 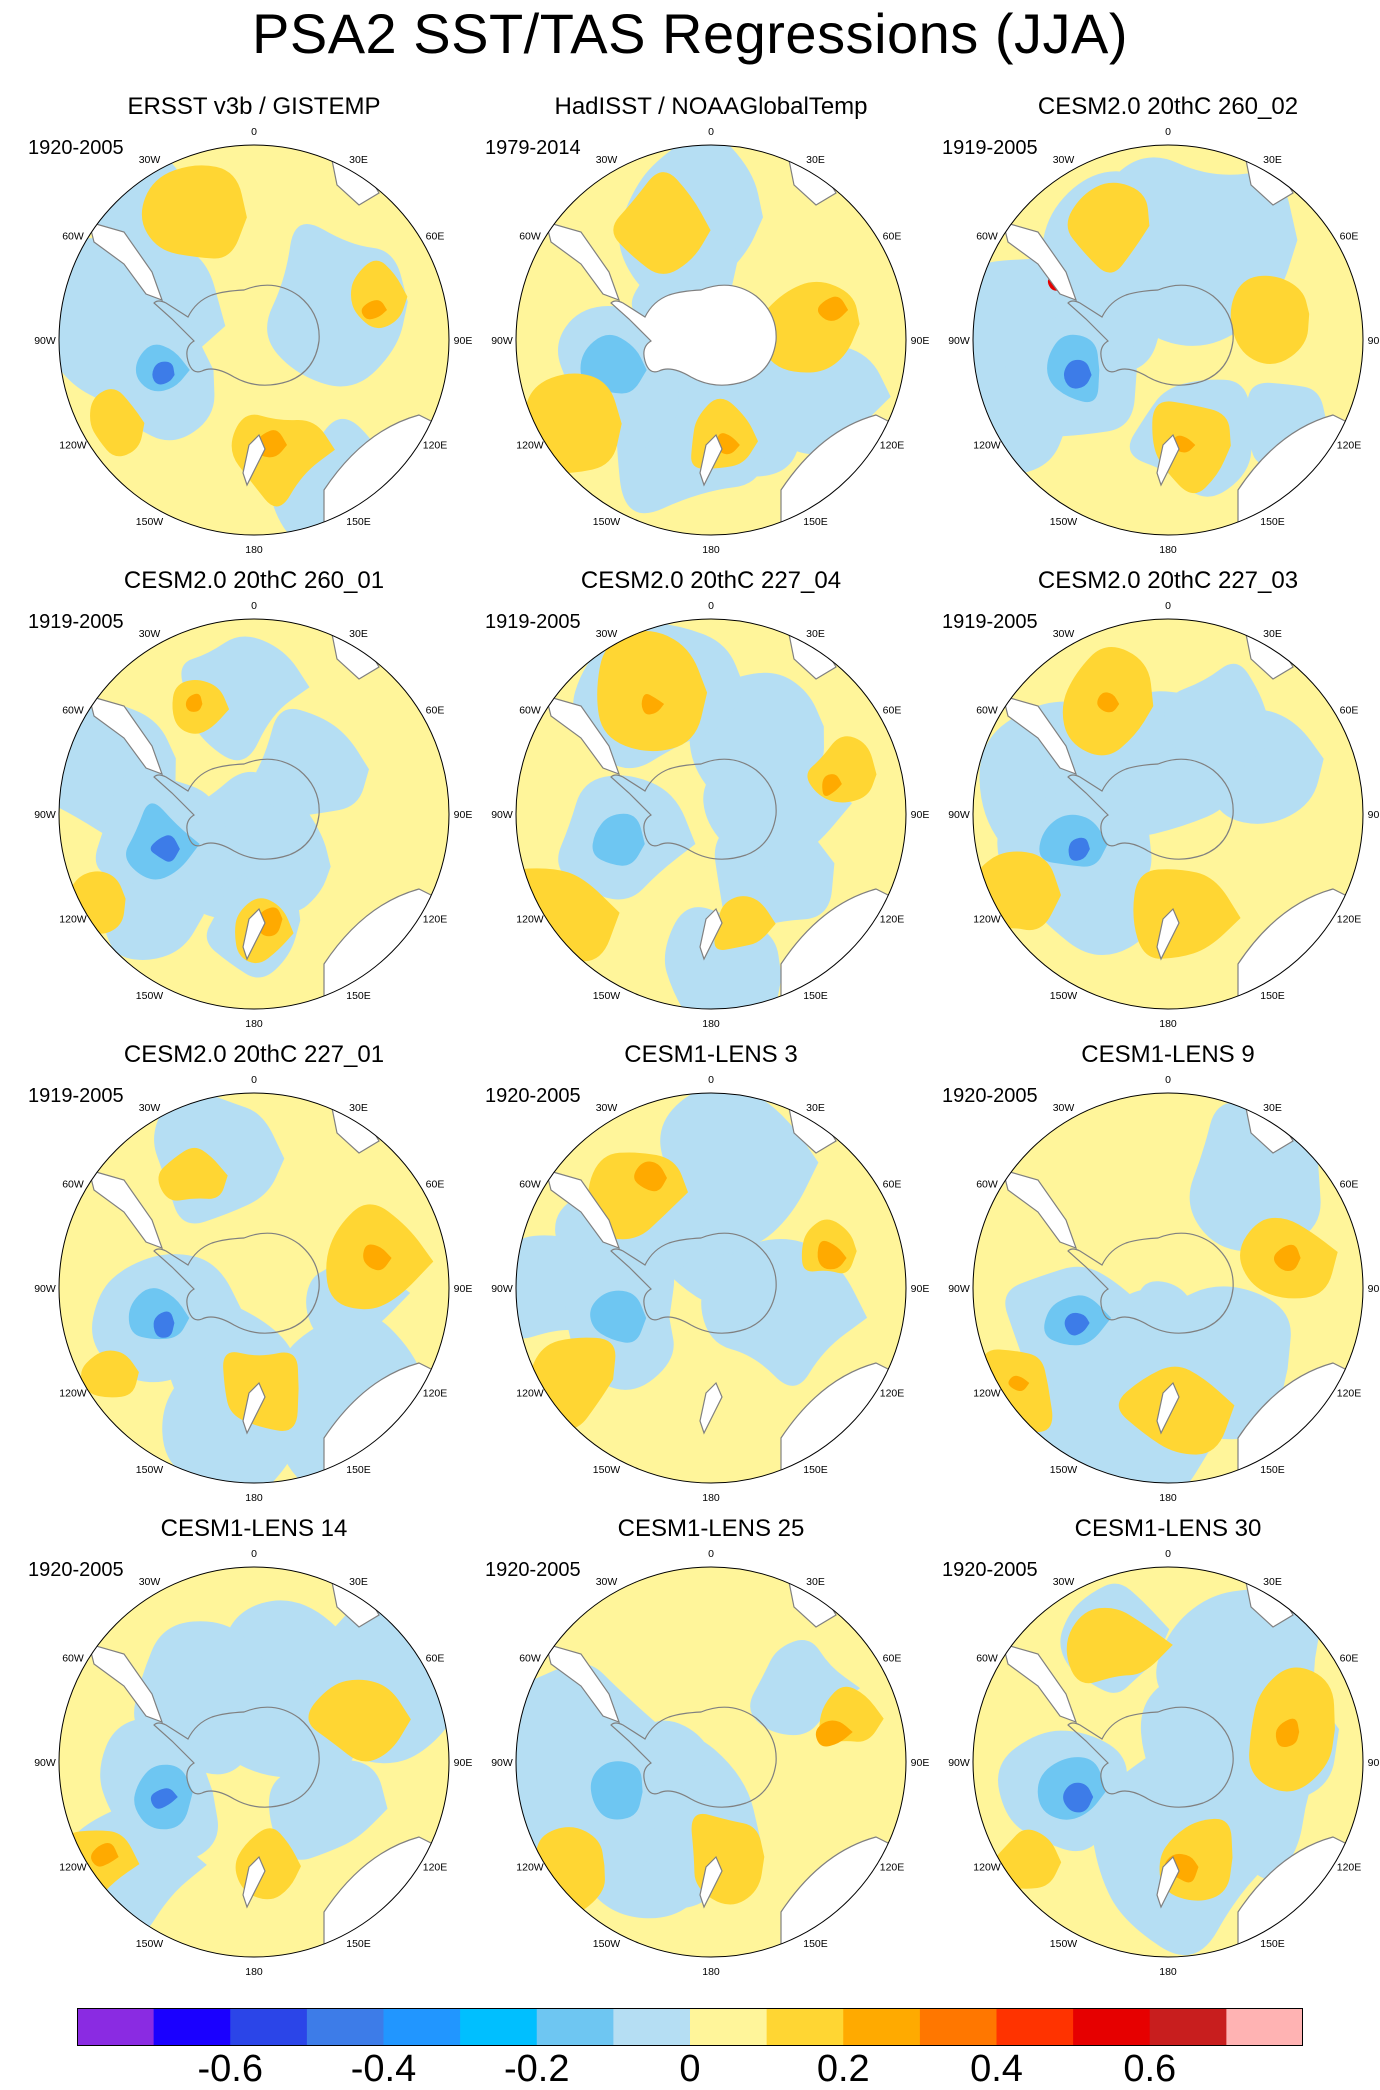 I want to click on panel-title: CESM2.0 20thC 260_02, so click(x=1168, y=106).